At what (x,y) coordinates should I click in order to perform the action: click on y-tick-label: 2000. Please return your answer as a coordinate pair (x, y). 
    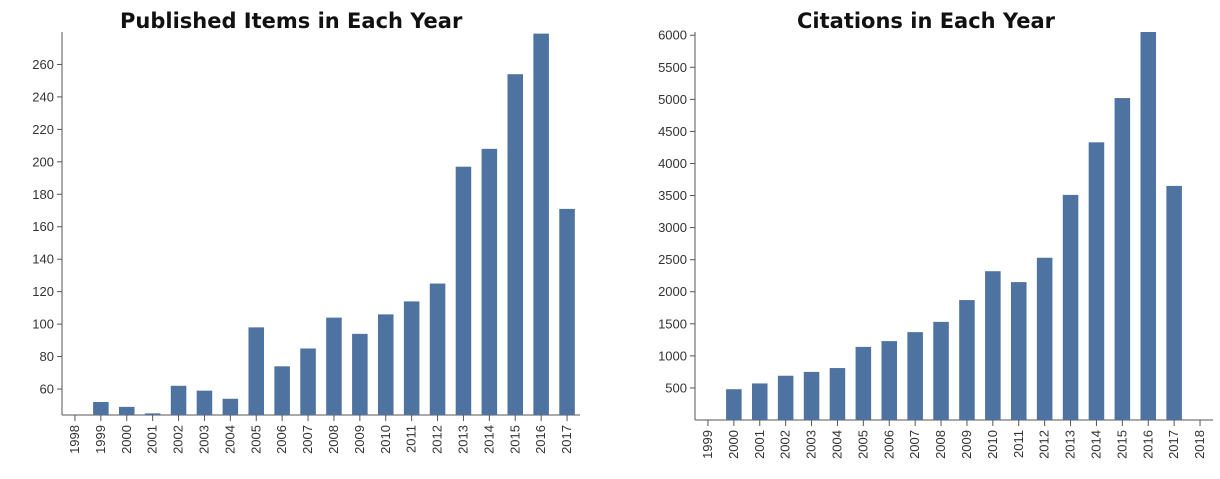
    Looking at the image, I should click on (672, 291).